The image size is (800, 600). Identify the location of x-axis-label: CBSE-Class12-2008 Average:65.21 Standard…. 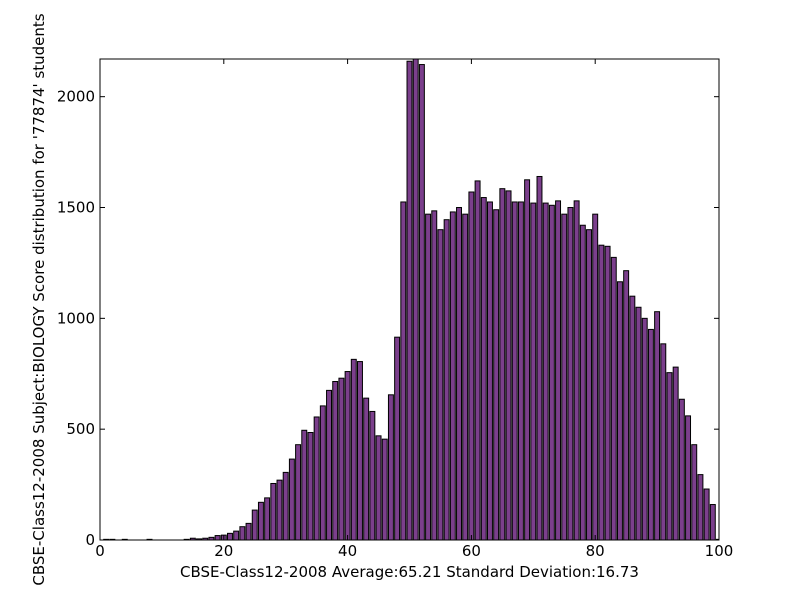
(409, 572).